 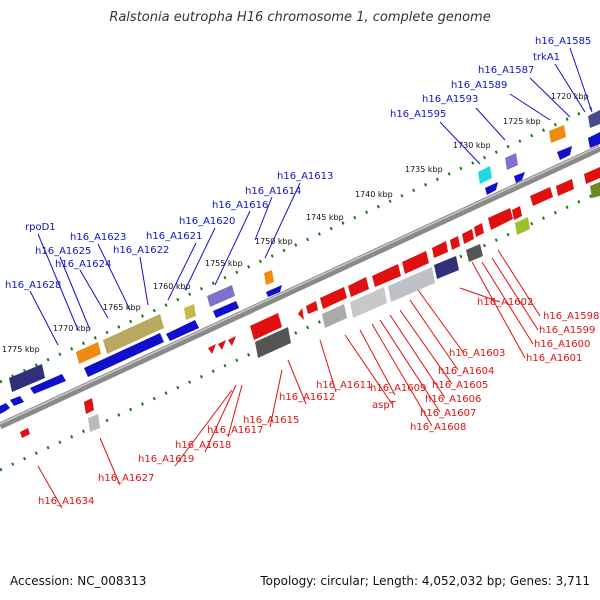 I want to click on gene-label-forward: h16_A1593, so click(x=450, y=99).